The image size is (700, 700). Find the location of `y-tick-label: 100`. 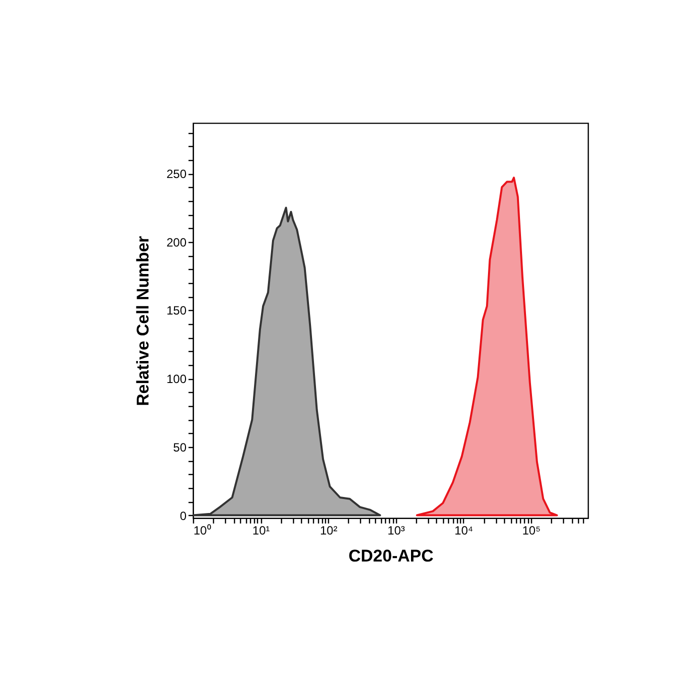

y-tick-label: 100 is located at coordinates (176, 379).